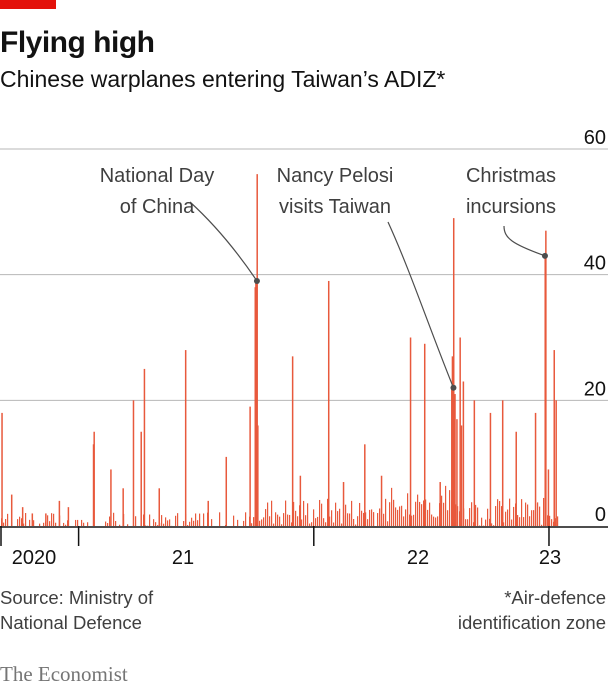  I want to click on annotation-label: visits Taiwan, so click(335, 207).